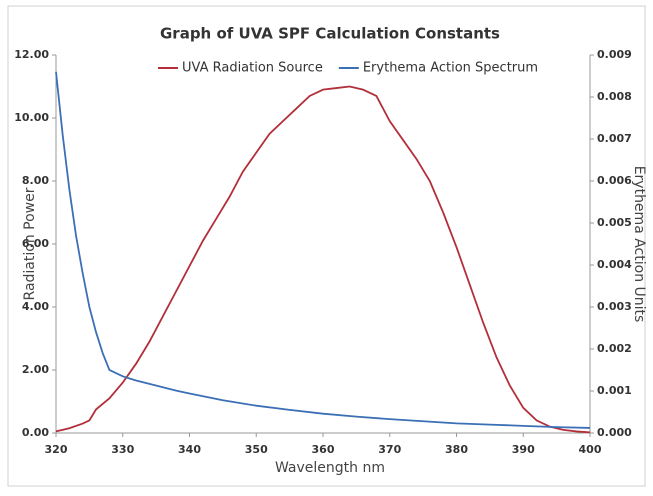 Image resolution: width=653 pixels, height=496 pixels. What do you see at coordinates (456, 449) in the screenshot?
I see `x-tick-label: 380` at bounding box center [456, 449].